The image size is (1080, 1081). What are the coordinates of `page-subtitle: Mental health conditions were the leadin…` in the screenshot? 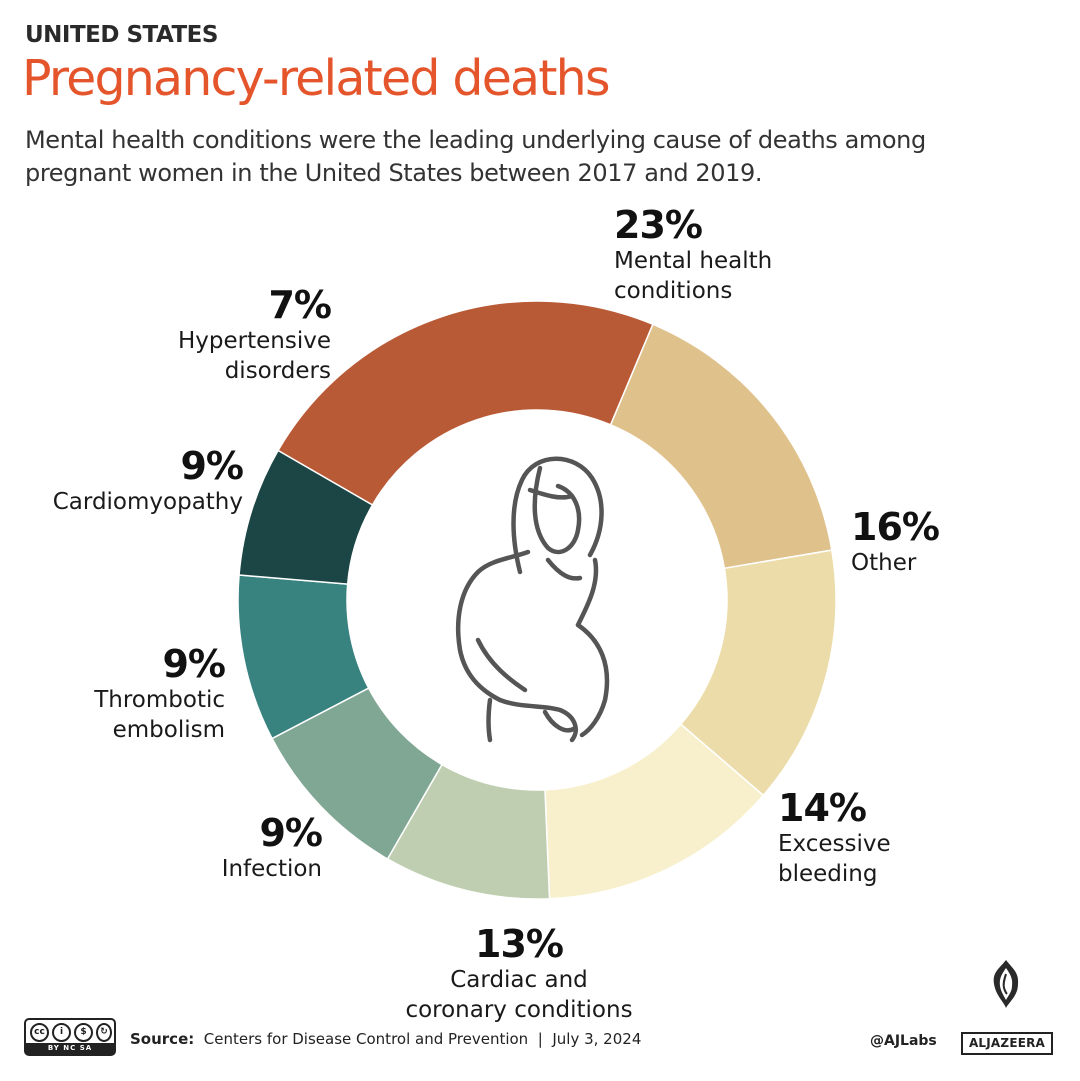 It's located at (475, 156).